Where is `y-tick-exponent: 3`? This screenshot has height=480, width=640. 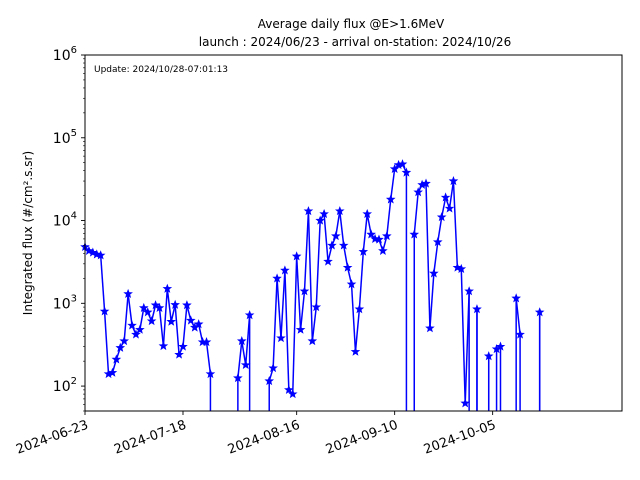 y-tick-exponent: 3 is located at coordinates (74, 298).